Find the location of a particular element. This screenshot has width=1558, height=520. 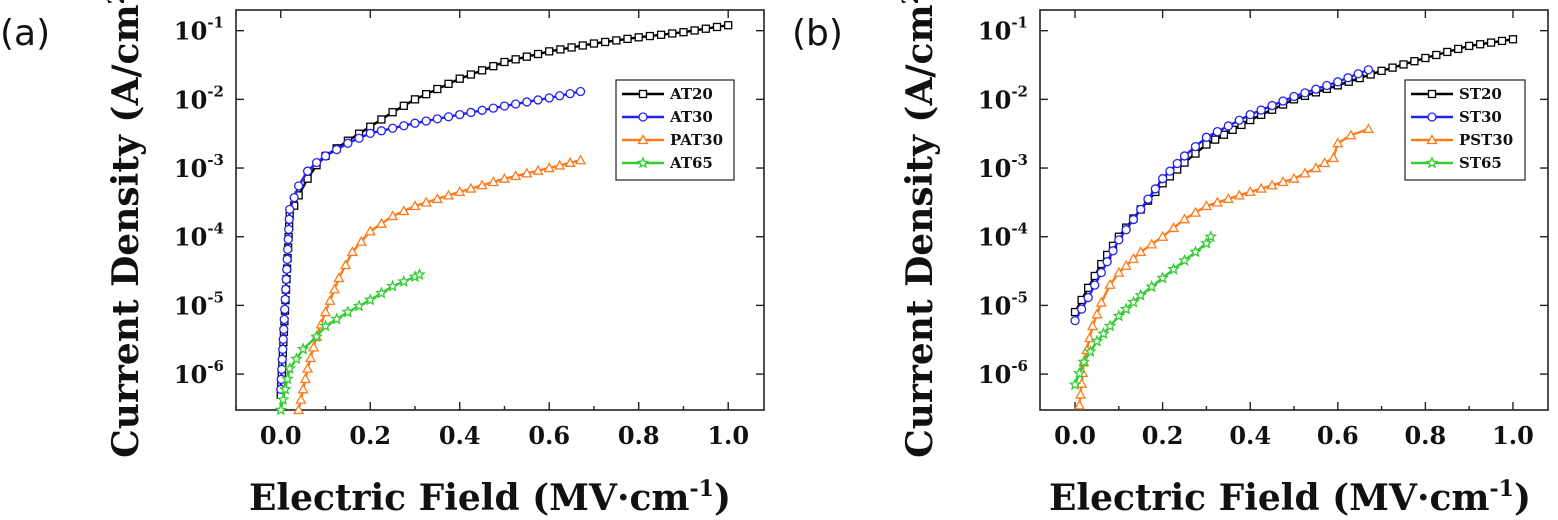

series-st30 is located at coordinates (1222, 195).